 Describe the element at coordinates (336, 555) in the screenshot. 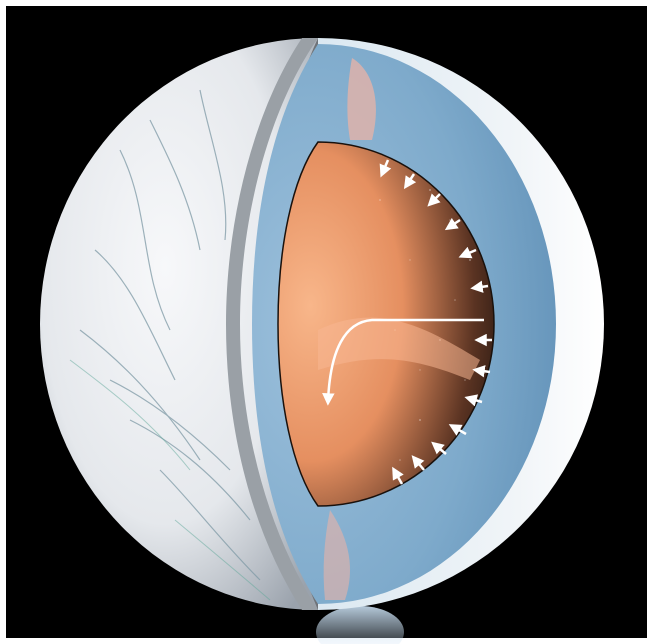

I see `vent-plume-bottom` at that location.